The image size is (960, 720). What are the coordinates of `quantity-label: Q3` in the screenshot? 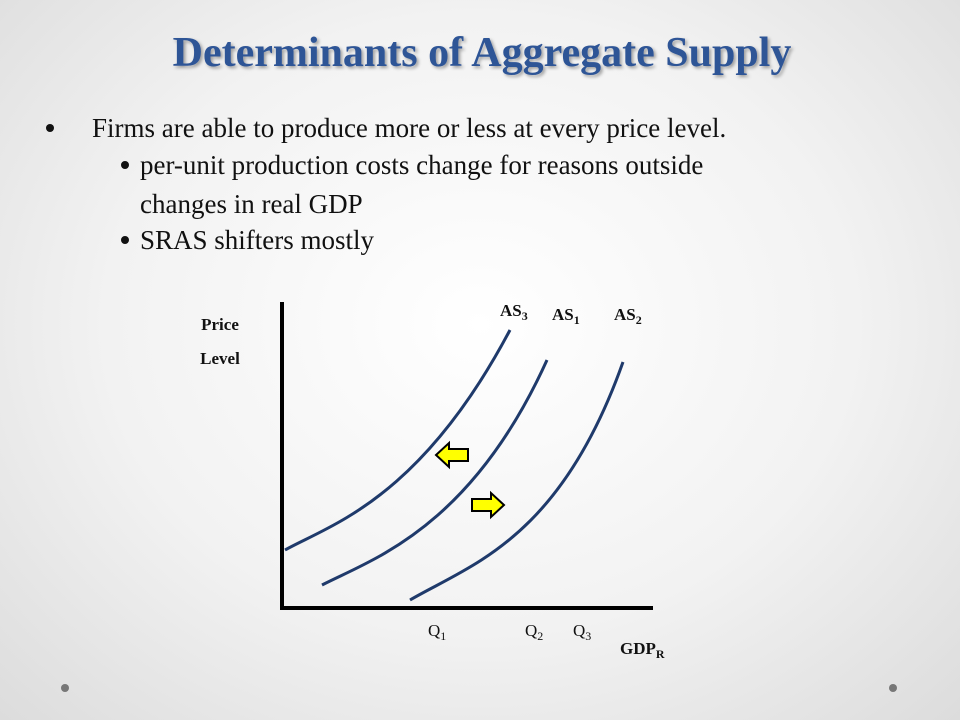 It's located at (582, 632).